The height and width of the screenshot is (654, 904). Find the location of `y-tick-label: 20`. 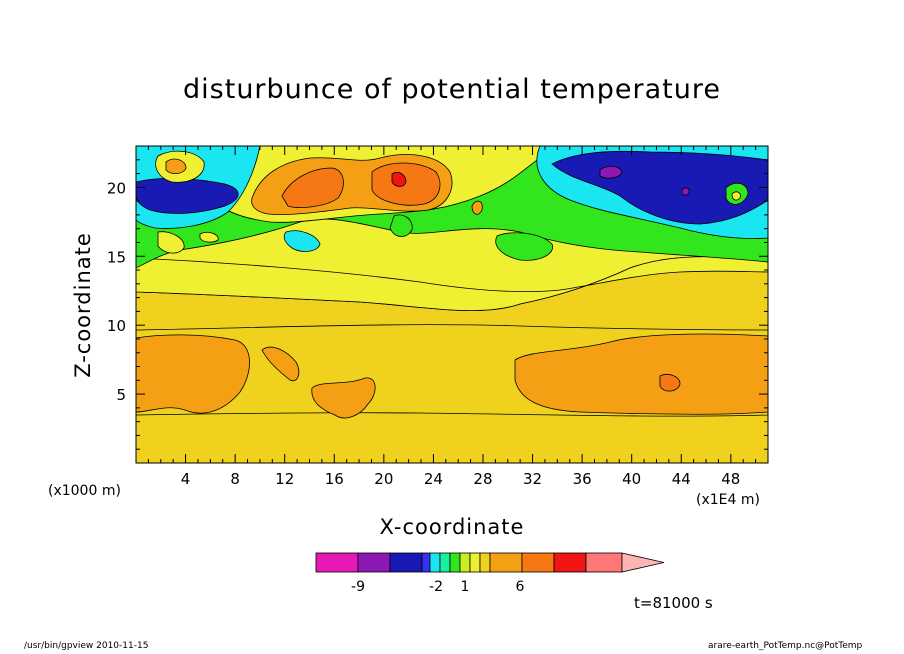

y-tick-label: 20 is located at coordinates (116, 188).